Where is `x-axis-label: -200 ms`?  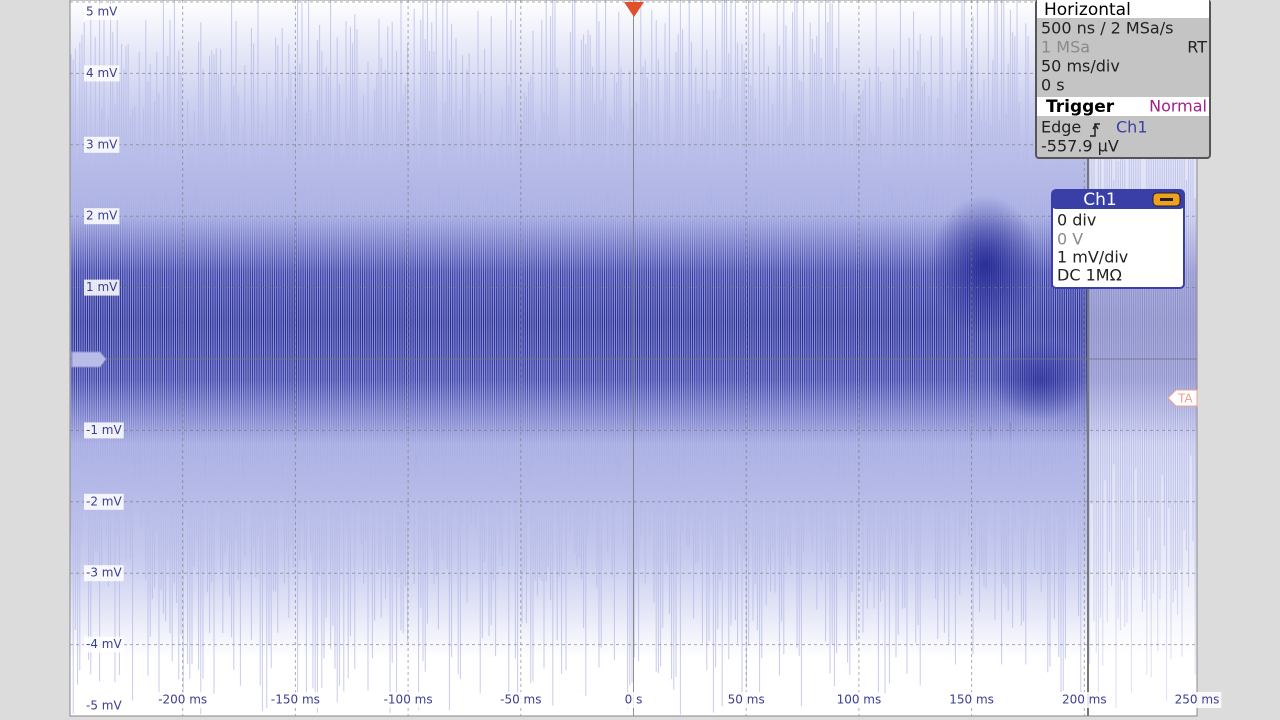 x-axis-label: -200 ms is located at coordinates (182, 700).